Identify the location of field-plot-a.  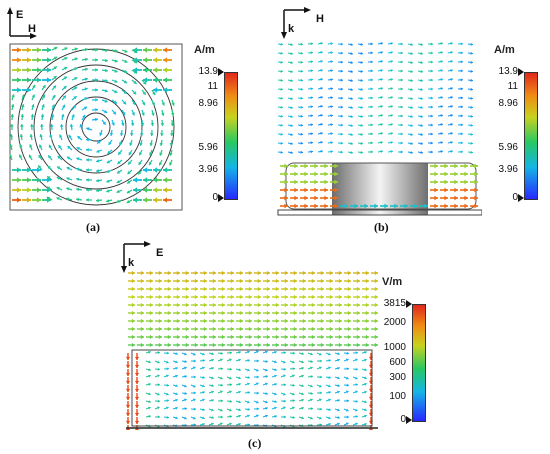
(96, 127).